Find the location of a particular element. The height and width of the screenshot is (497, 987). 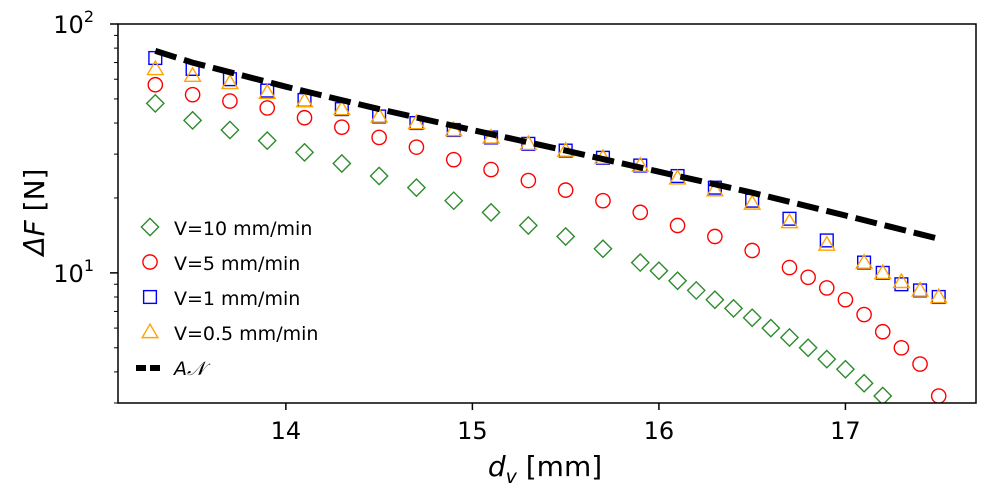

legend-label-fit: A𝒩 is located at coordinates (191, 369).